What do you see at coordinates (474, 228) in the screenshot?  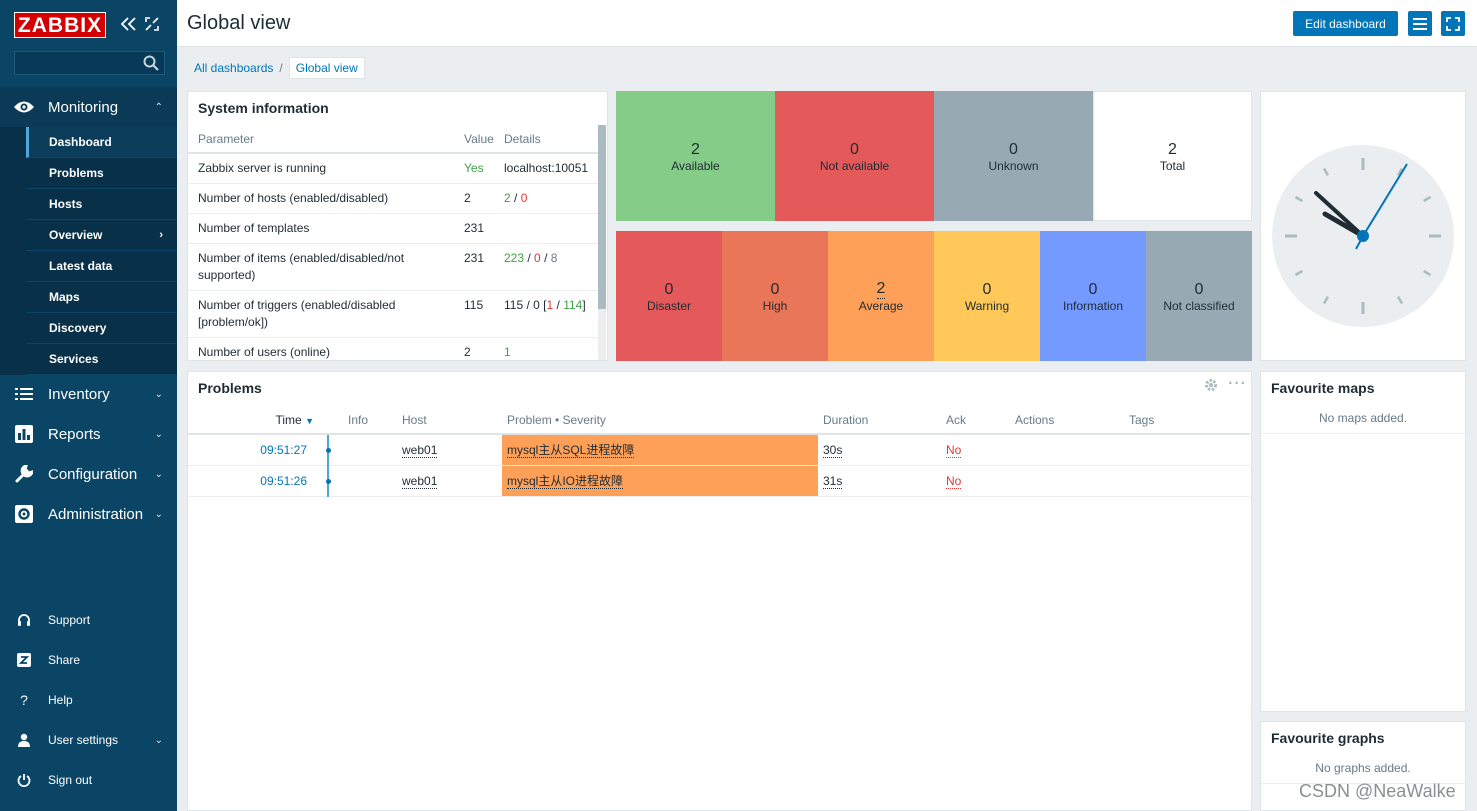 I see `value-cell: 231` at bounding box center [474, 228].